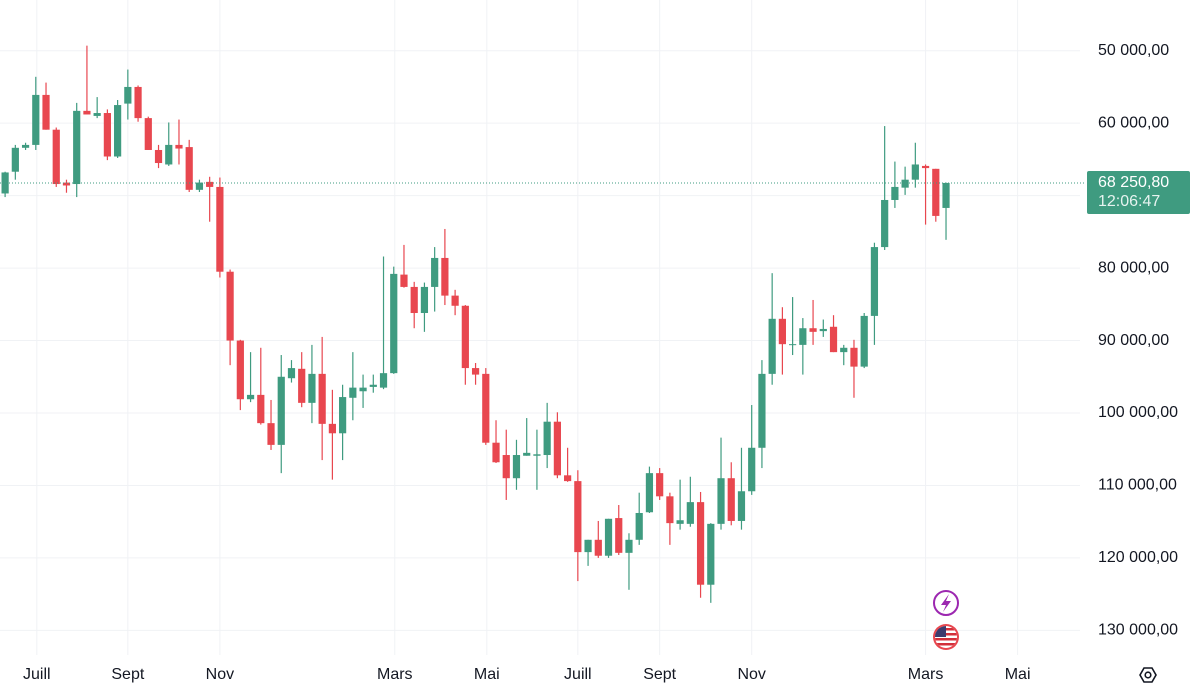  Describe the element at coordinates (1148, 675) in the screenshot. I see `settings-icon` at that location.